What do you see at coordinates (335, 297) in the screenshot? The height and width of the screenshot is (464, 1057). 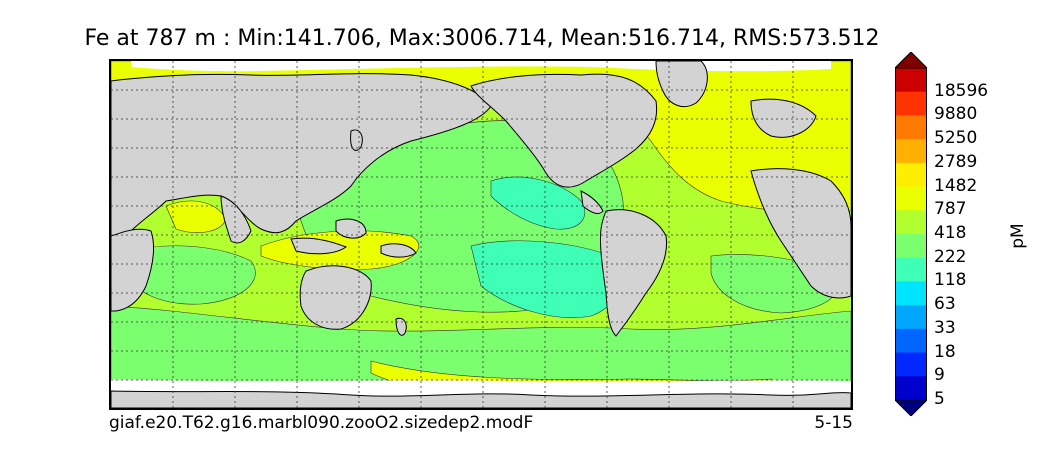 I see `land-australia` at bounding box center [335, 297].